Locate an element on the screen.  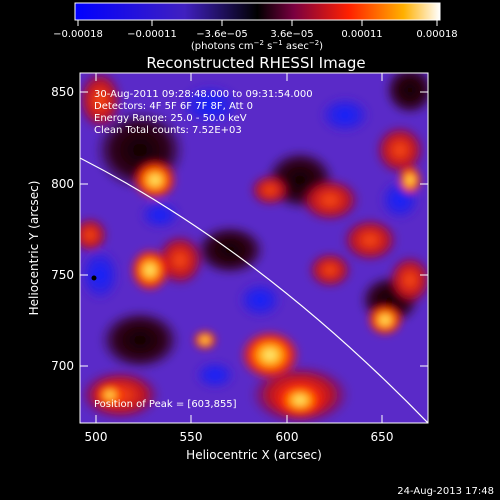
marker-dot is located at coordinates (94, 278).